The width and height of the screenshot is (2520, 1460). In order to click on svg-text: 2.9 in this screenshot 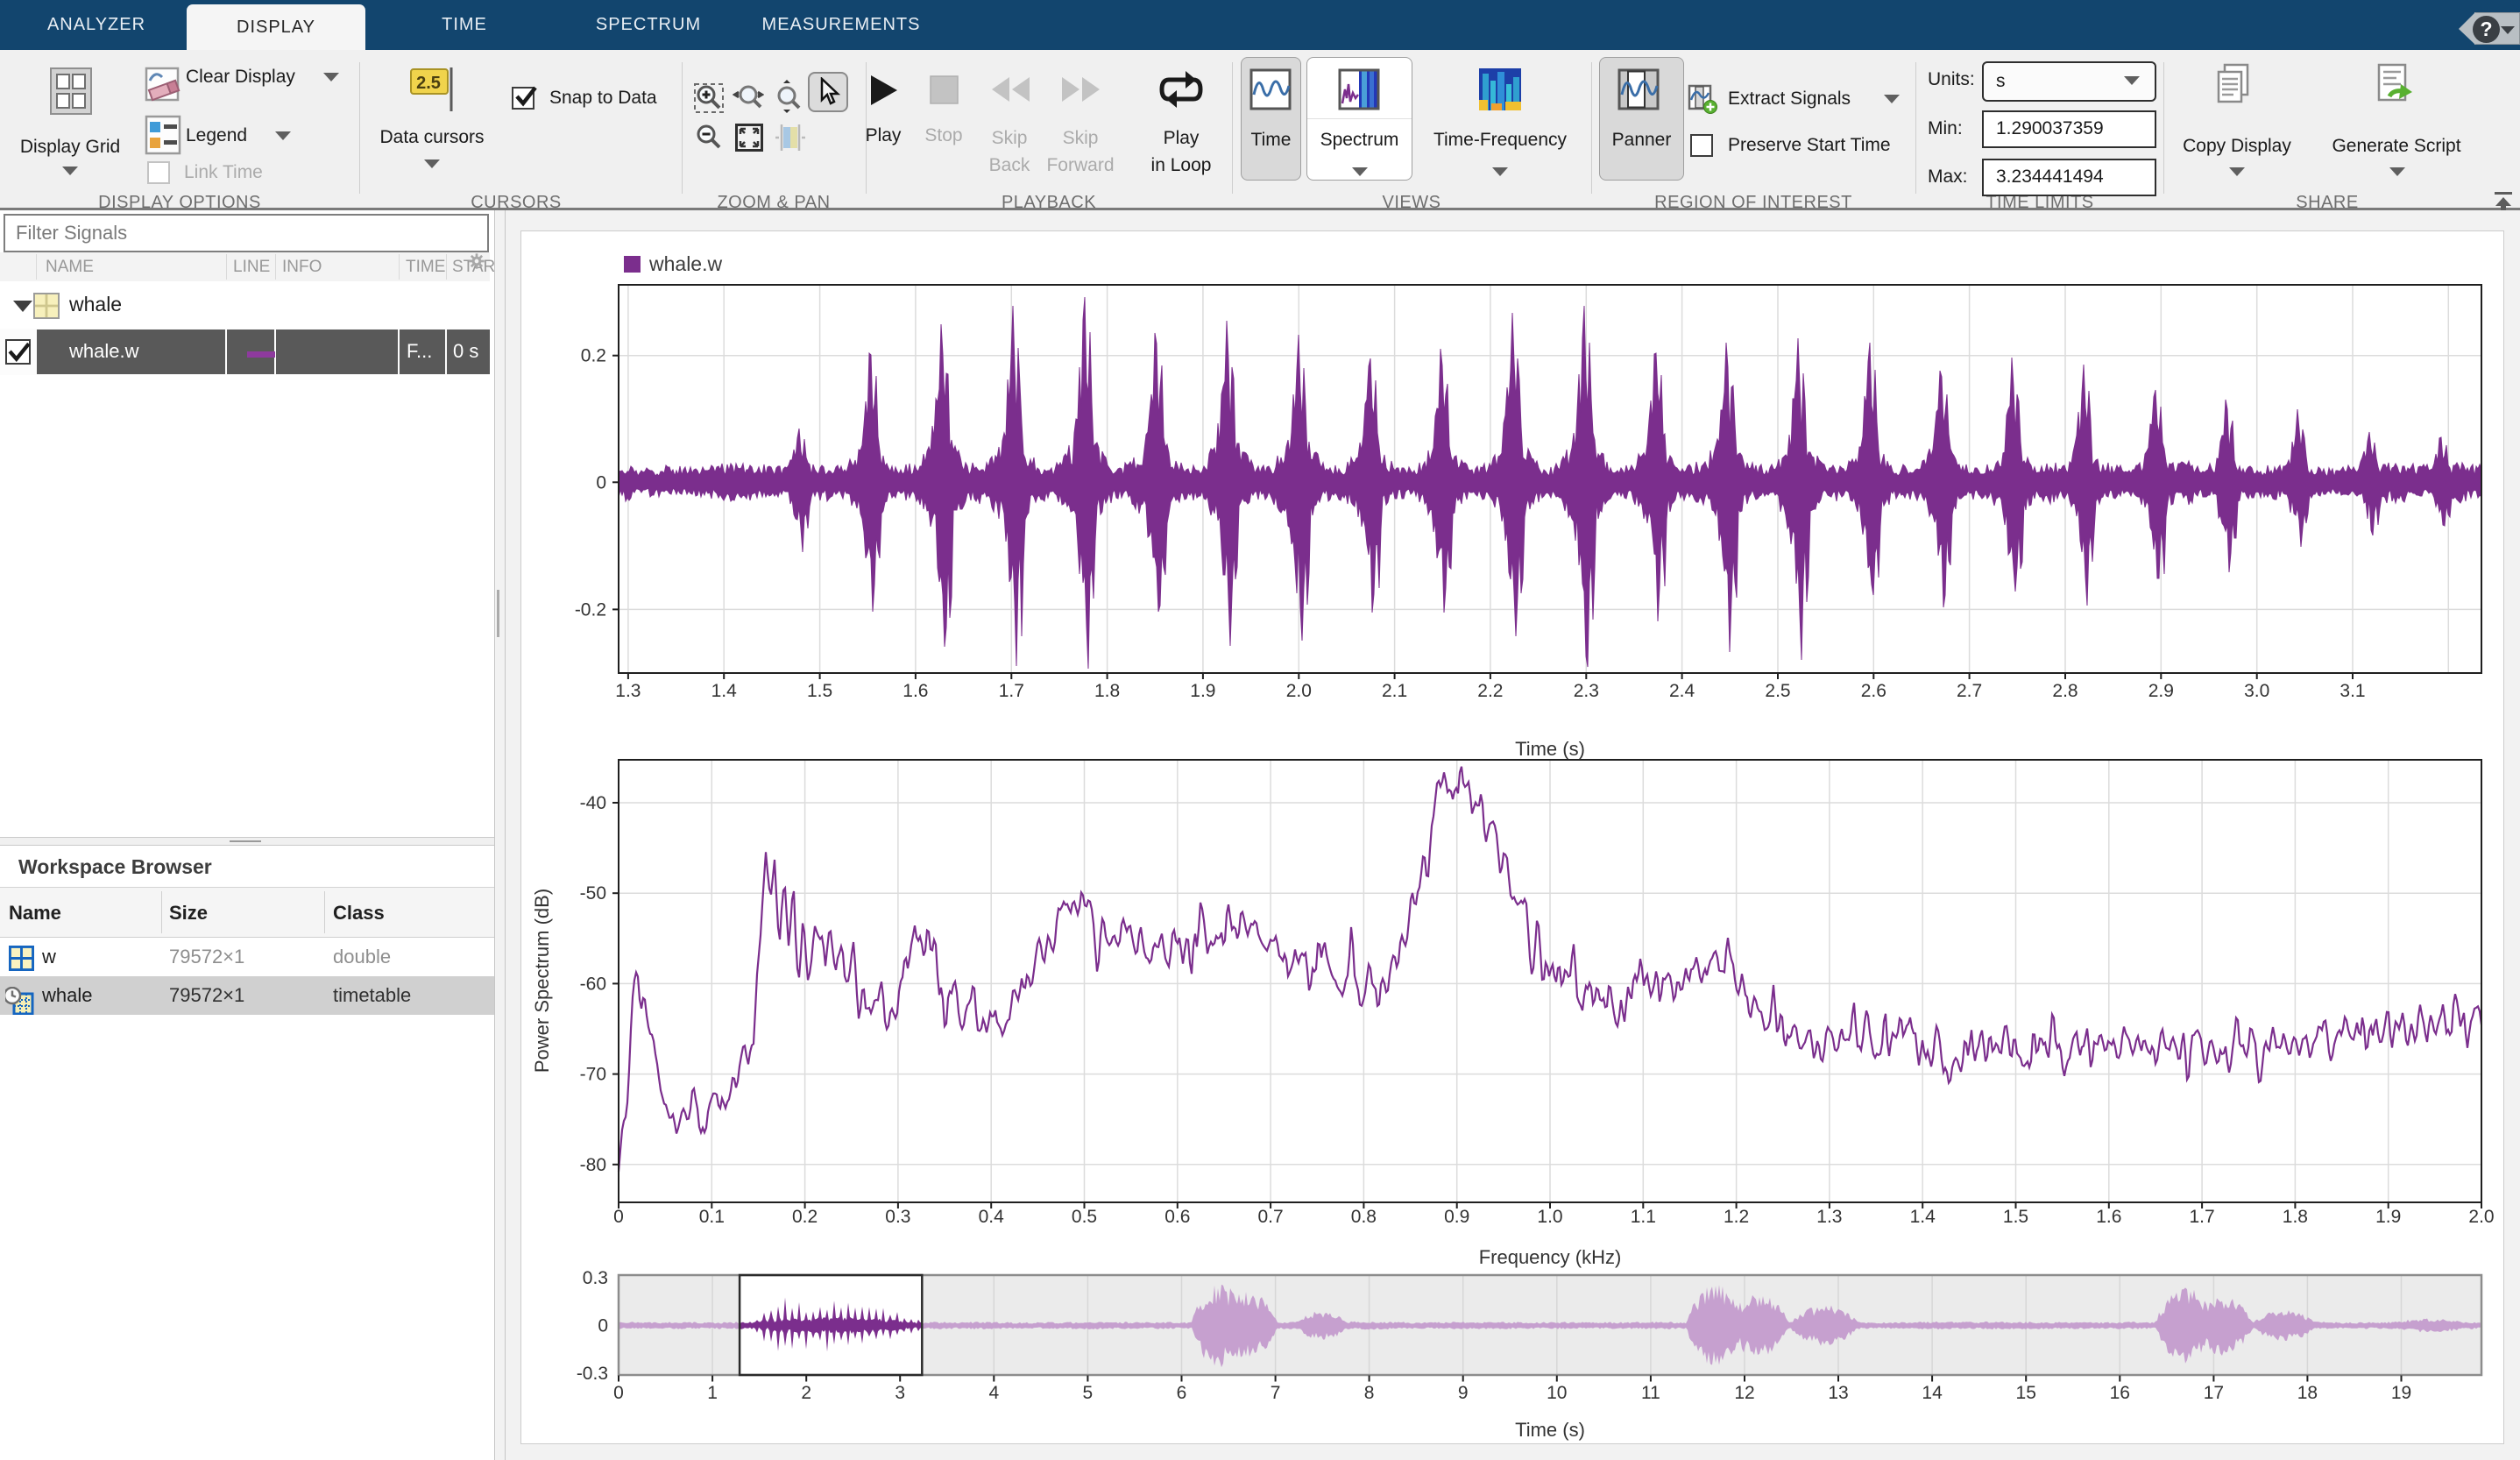, I will do `click(2161, 691)`.